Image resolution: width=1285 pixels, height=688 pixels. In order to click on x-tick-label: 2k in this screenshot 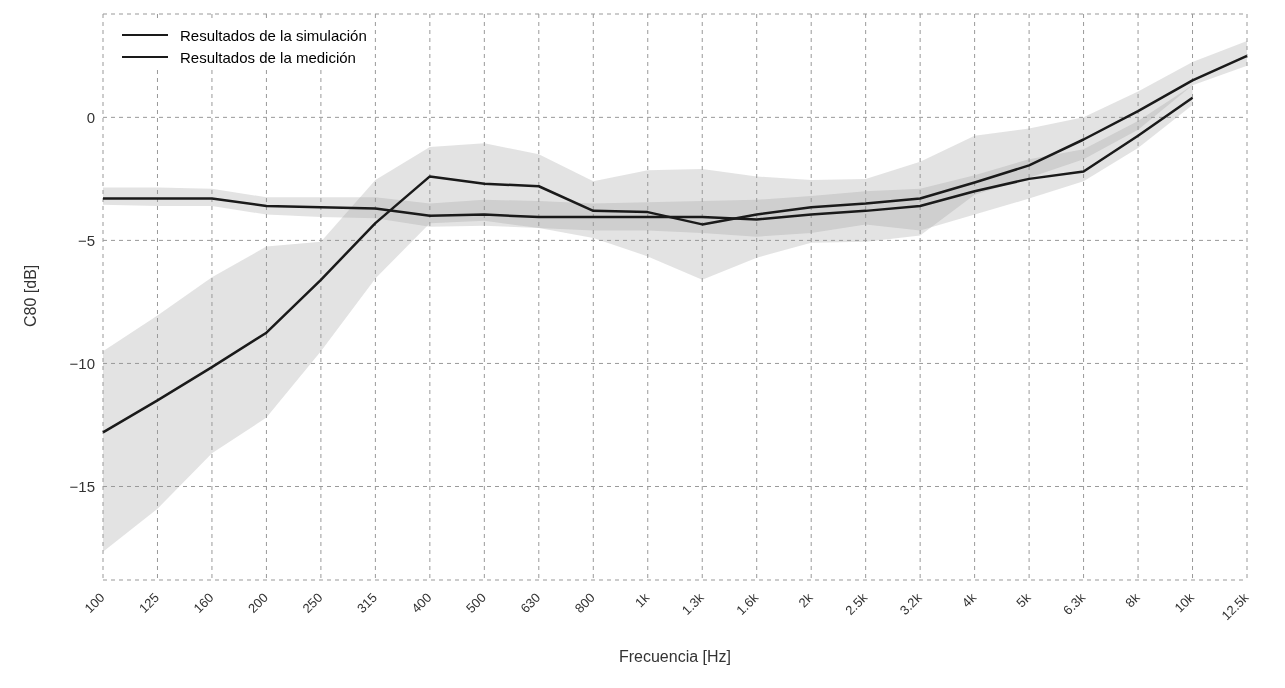, I will do `click(806, 600)`.